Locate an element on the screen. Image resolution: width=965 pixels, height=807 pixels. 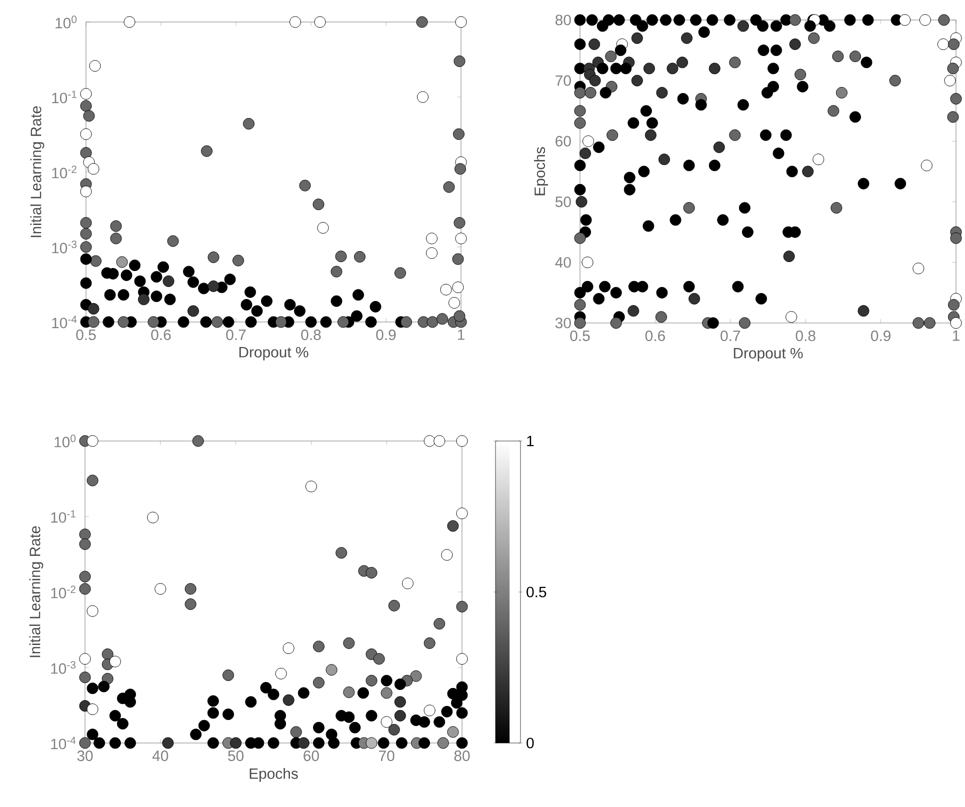
x-tick-label: 50 is located at coordinates (236, 756).